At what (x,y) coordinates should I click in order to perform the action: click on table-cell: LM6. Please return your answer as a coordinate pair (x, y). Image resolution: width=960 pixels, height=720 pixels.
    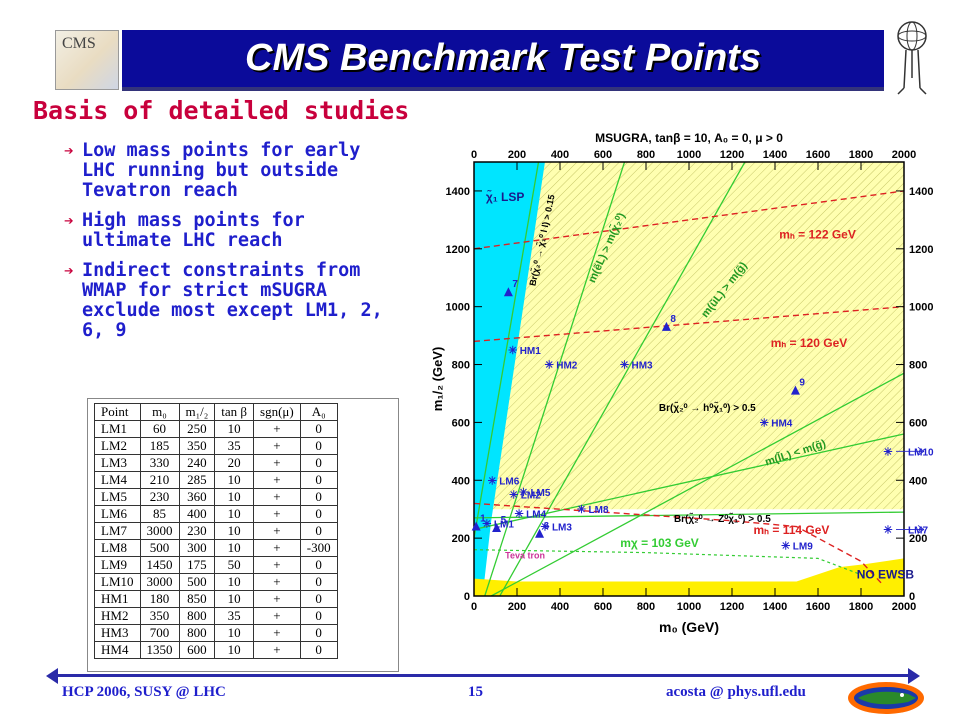
    Looking at the image, I should click on (117, 514).